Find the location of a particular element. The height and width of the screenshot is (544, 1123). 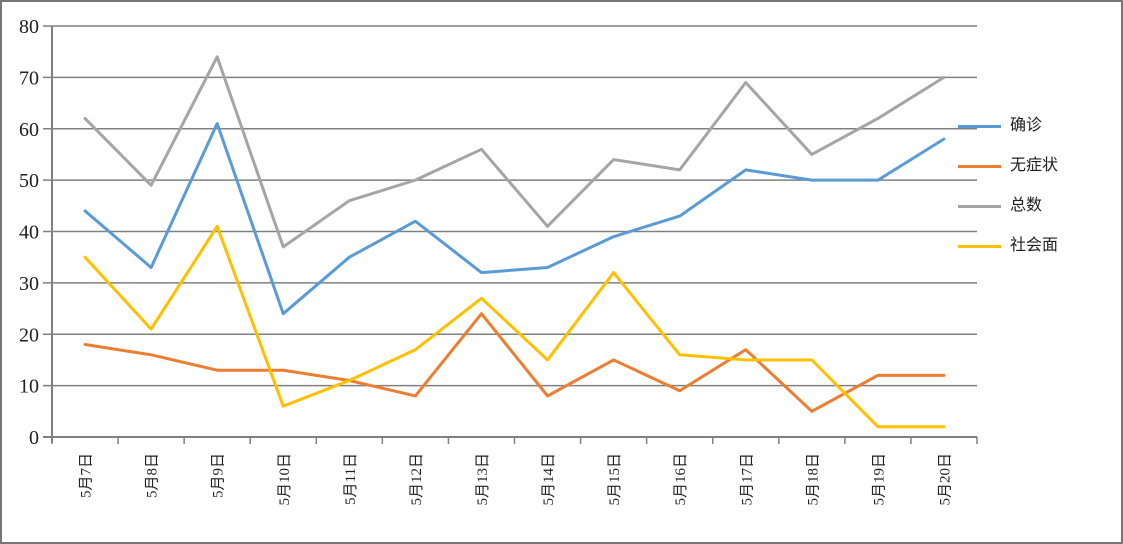

x-axis-label: 5月7日 is located at coordinates (87, 475).